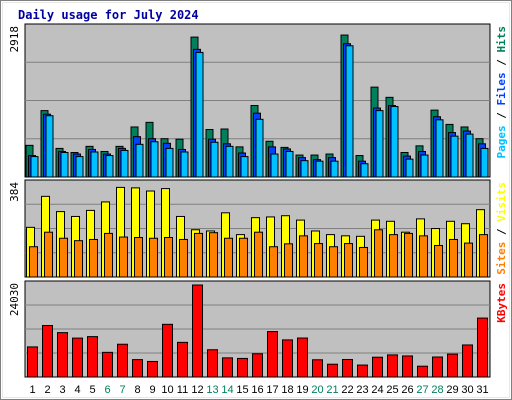 The width and height of the screenshot is (512, 400). What do you see at coordinates (108, 15) in the screenshot?
I see `chart-title: Daily usage for July 2024` at bounding box center [108, 15].